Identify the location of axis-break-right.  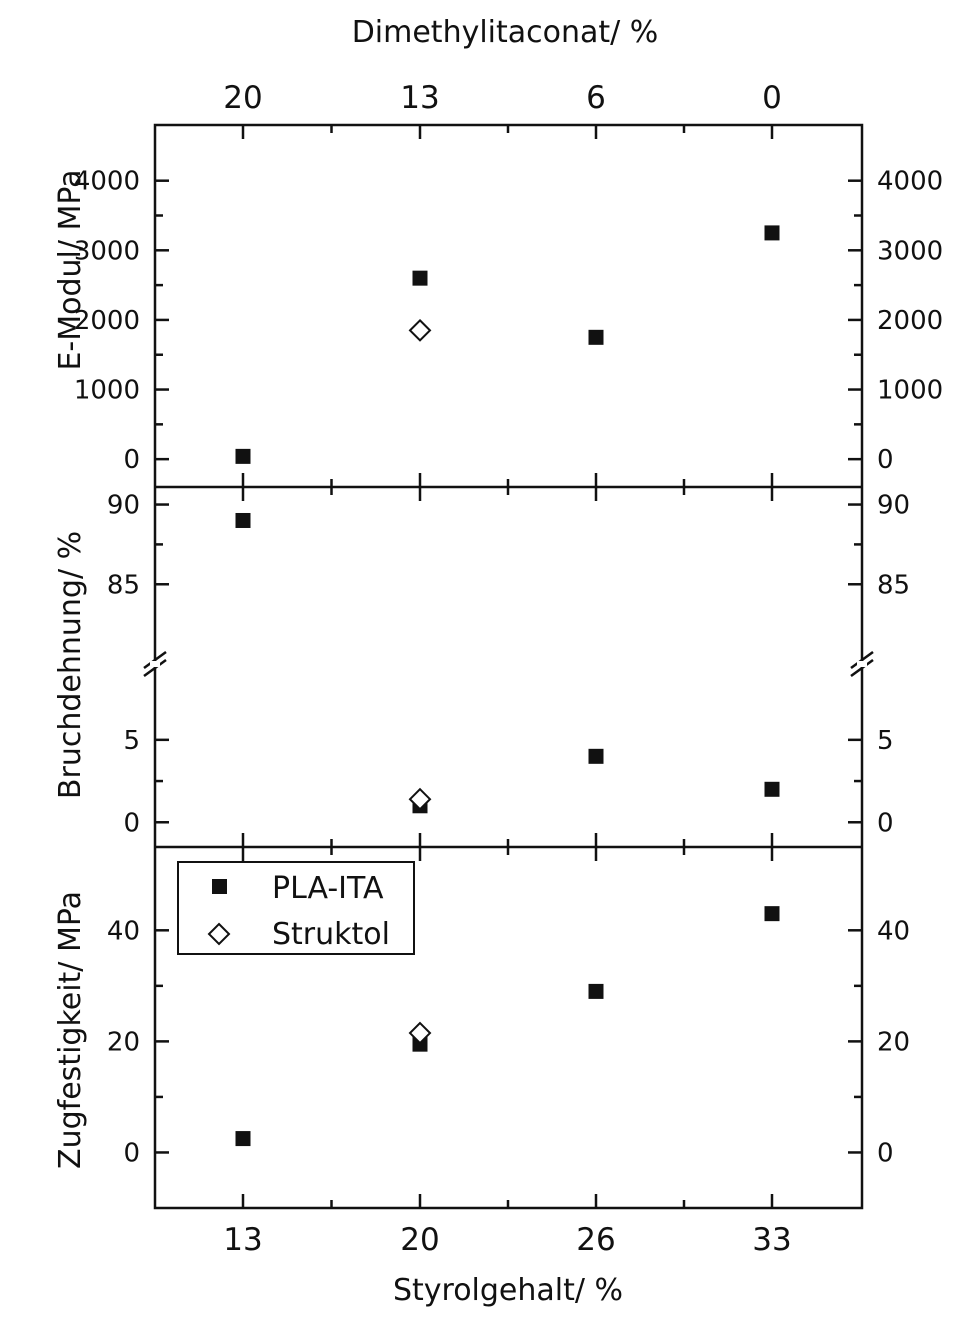
(862, 664).